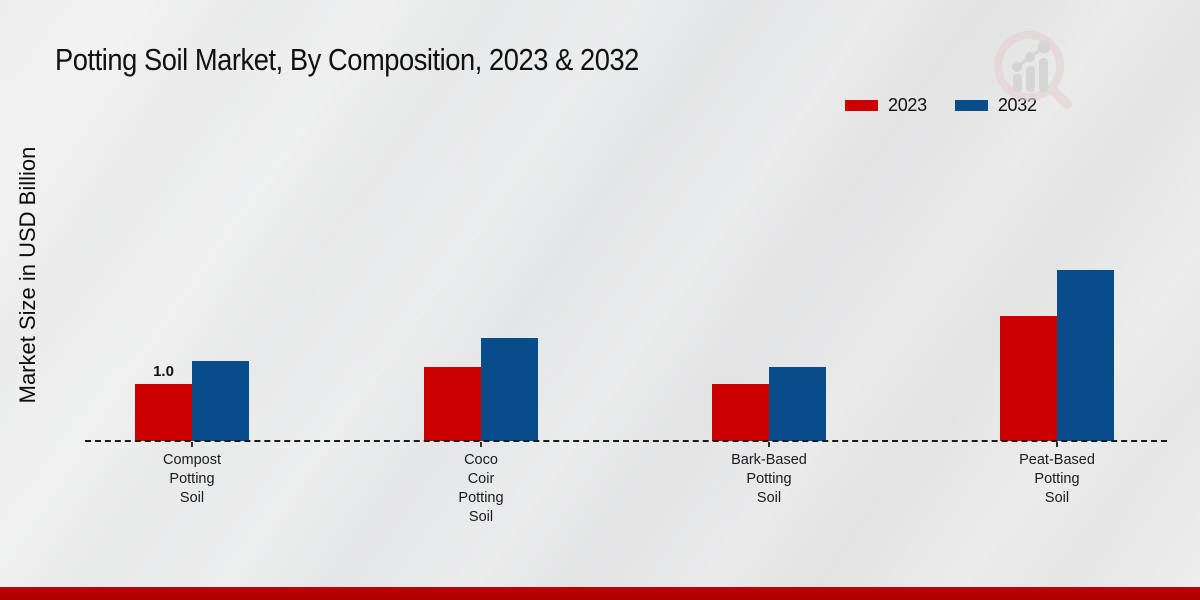 The width and height of the screenshot is (1200, 600). What do you see at coordinates (163, 412) in the screenshot?
I see `bar-2023-compost-potting-soil` at bounding box center [163, 412].